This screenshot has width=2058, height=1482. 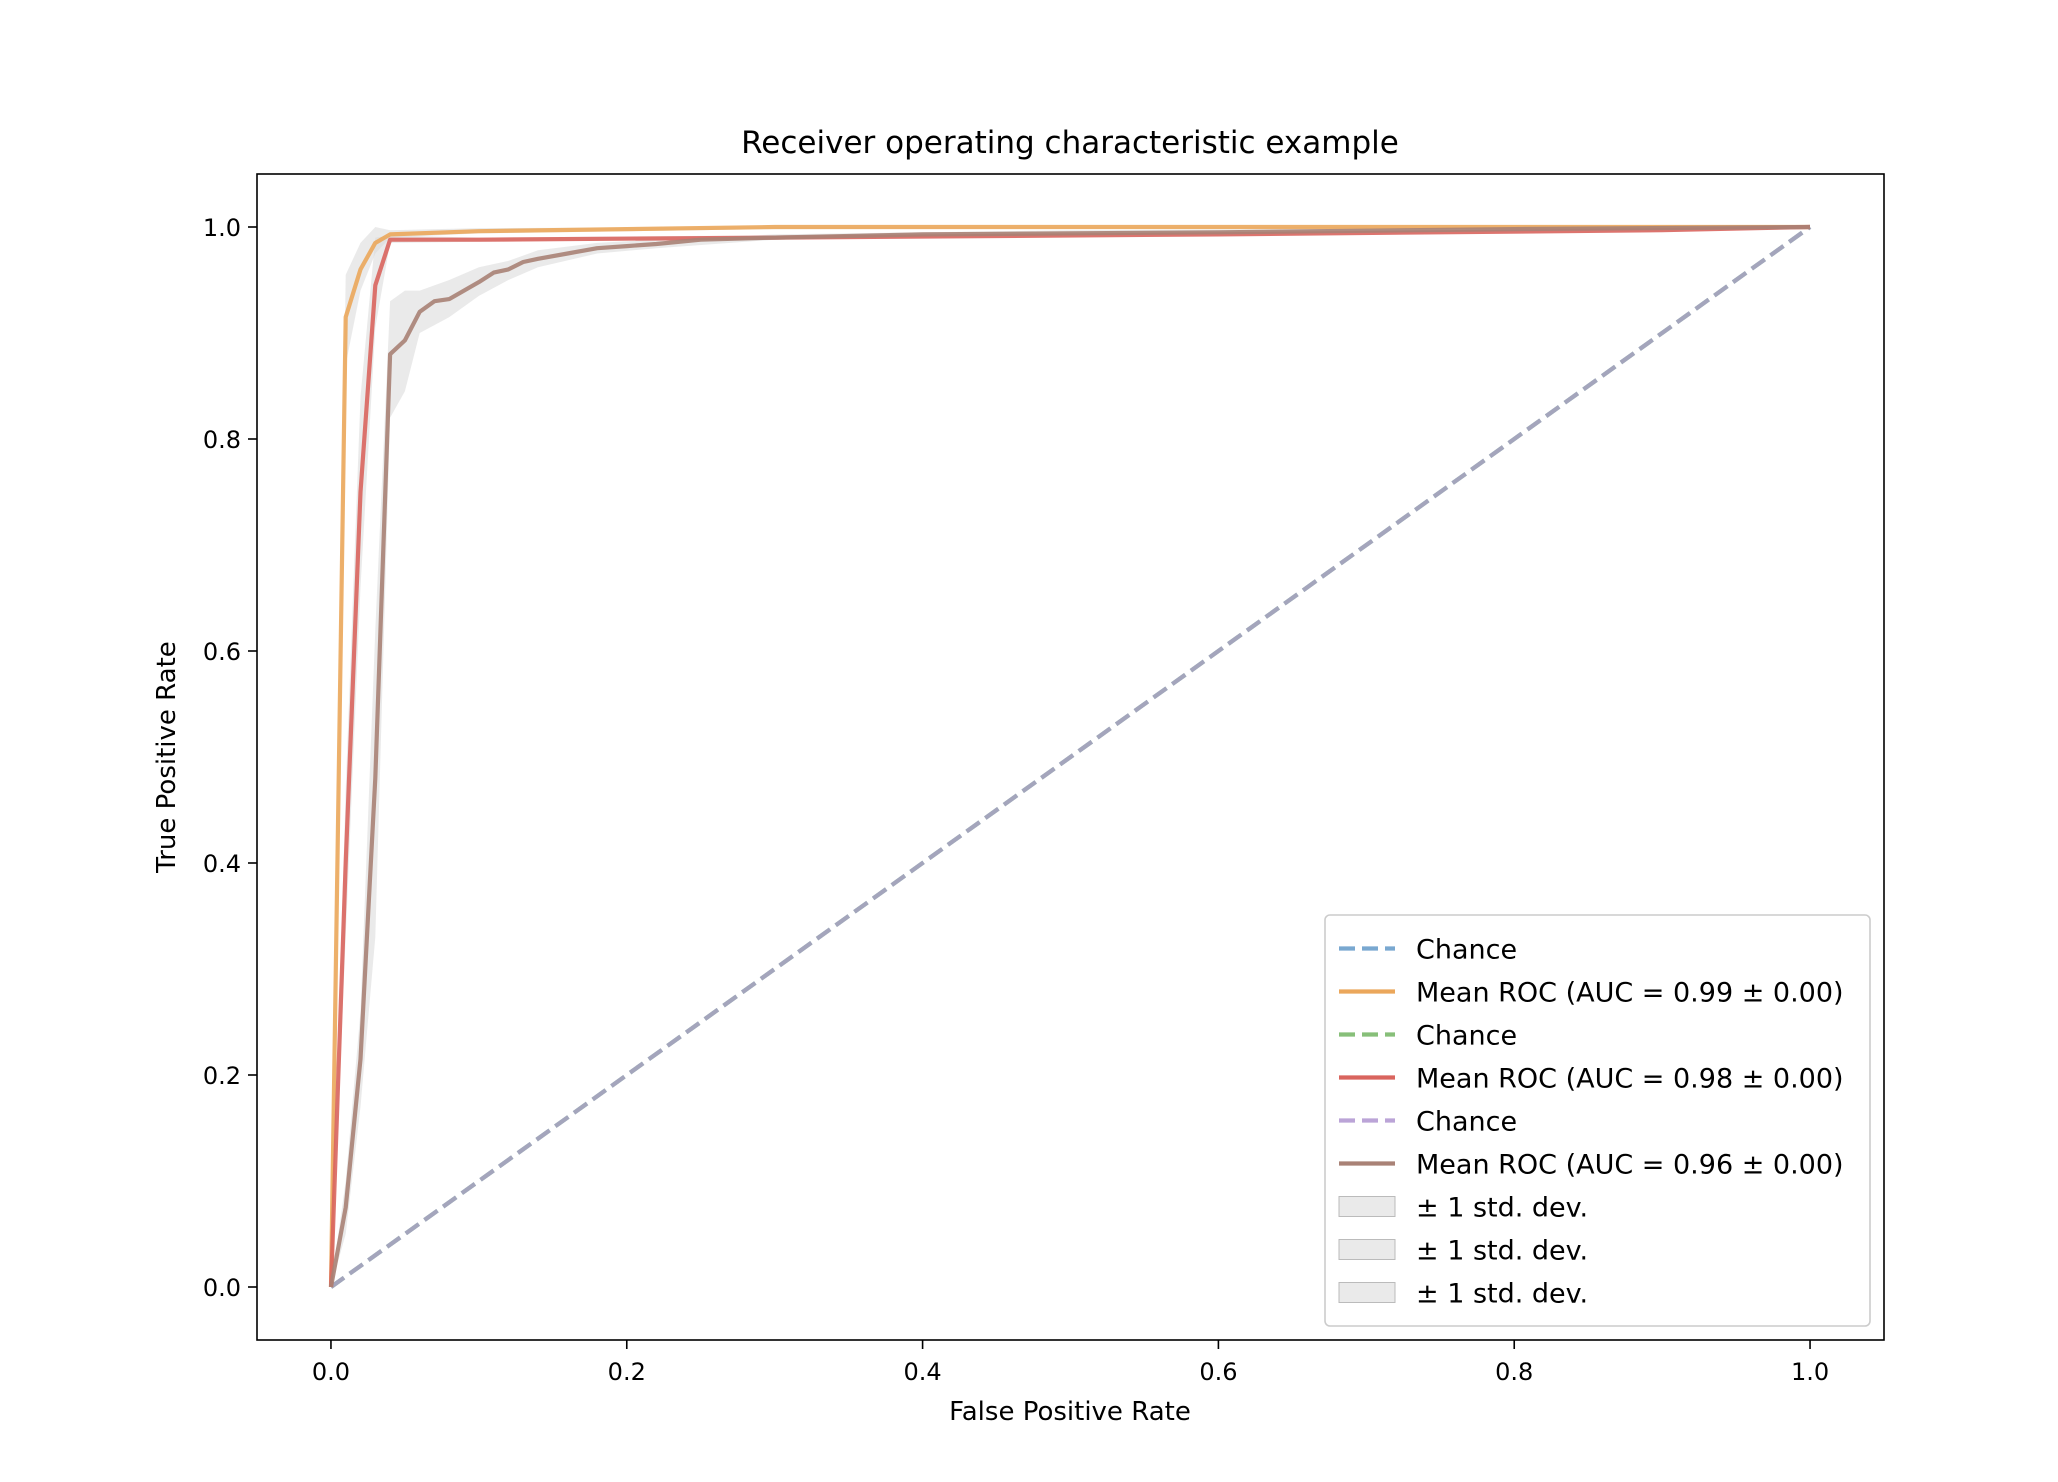 What do you see at coordinates (1502, 1251) in the screenshot?
I see `legend-label-7: ± 1 std. dev.` at bounding box center [1502, 1251].